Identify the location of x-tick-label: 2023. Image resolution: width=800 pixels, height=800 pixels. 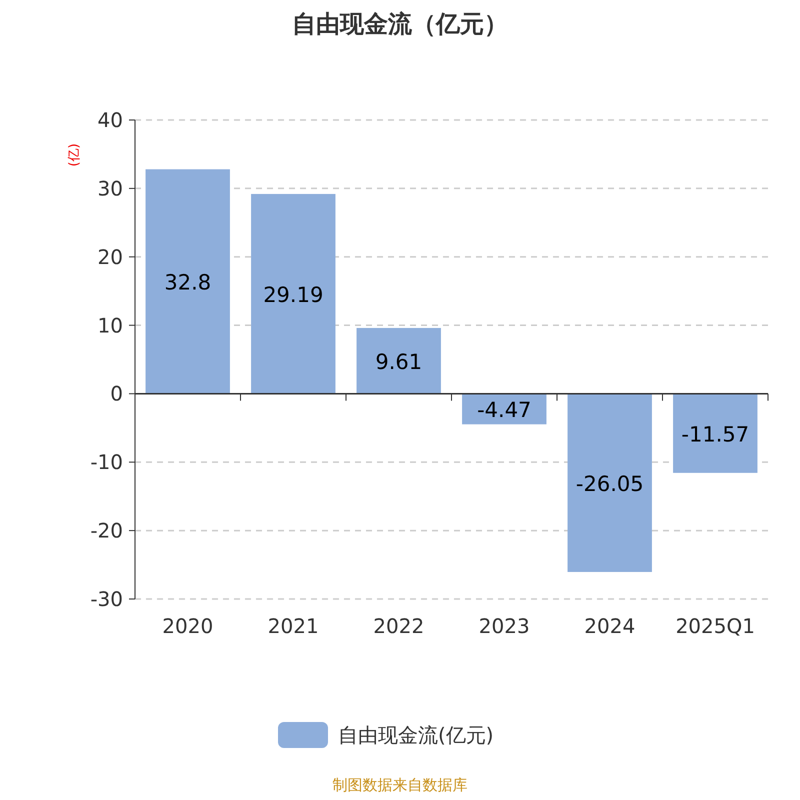
(504, 626).